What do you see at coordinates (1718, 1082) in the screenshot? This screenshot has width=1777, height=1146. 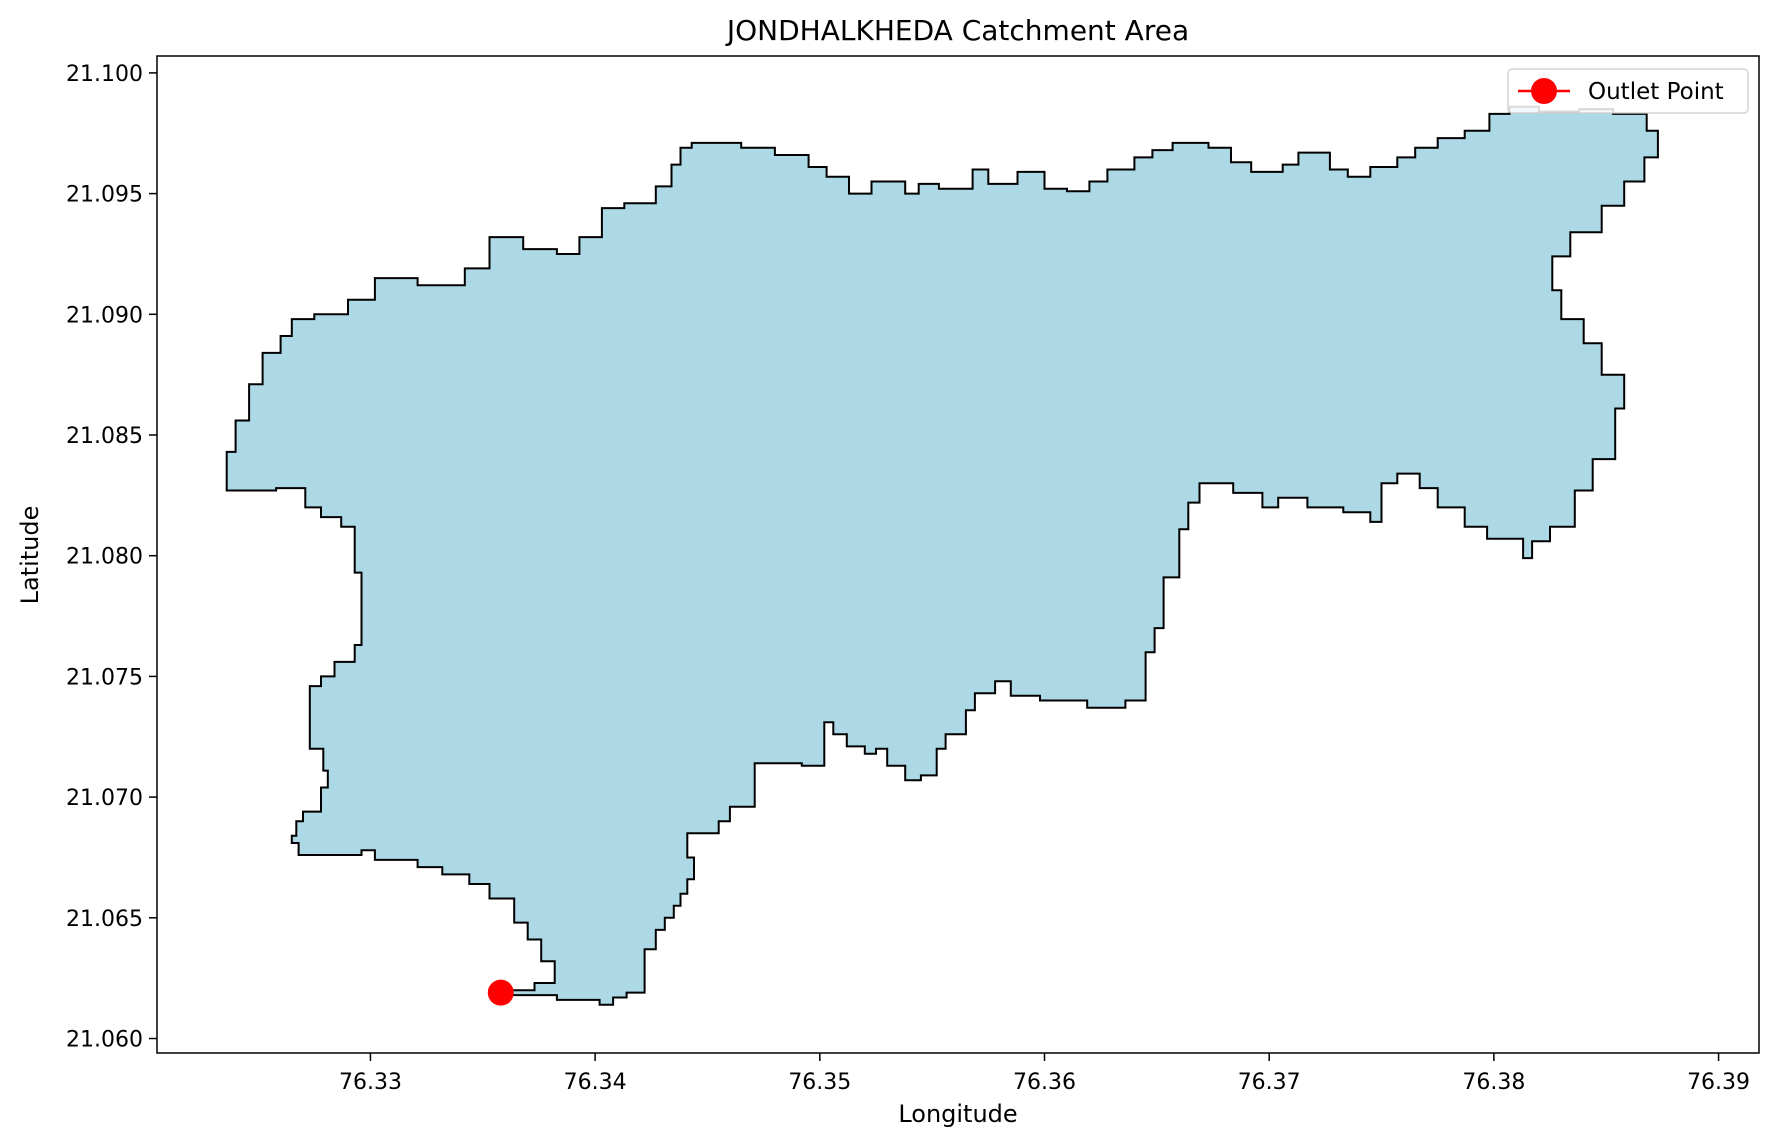 I see `x-tick-label: 76.39` at bounding box center [1718, 1082].